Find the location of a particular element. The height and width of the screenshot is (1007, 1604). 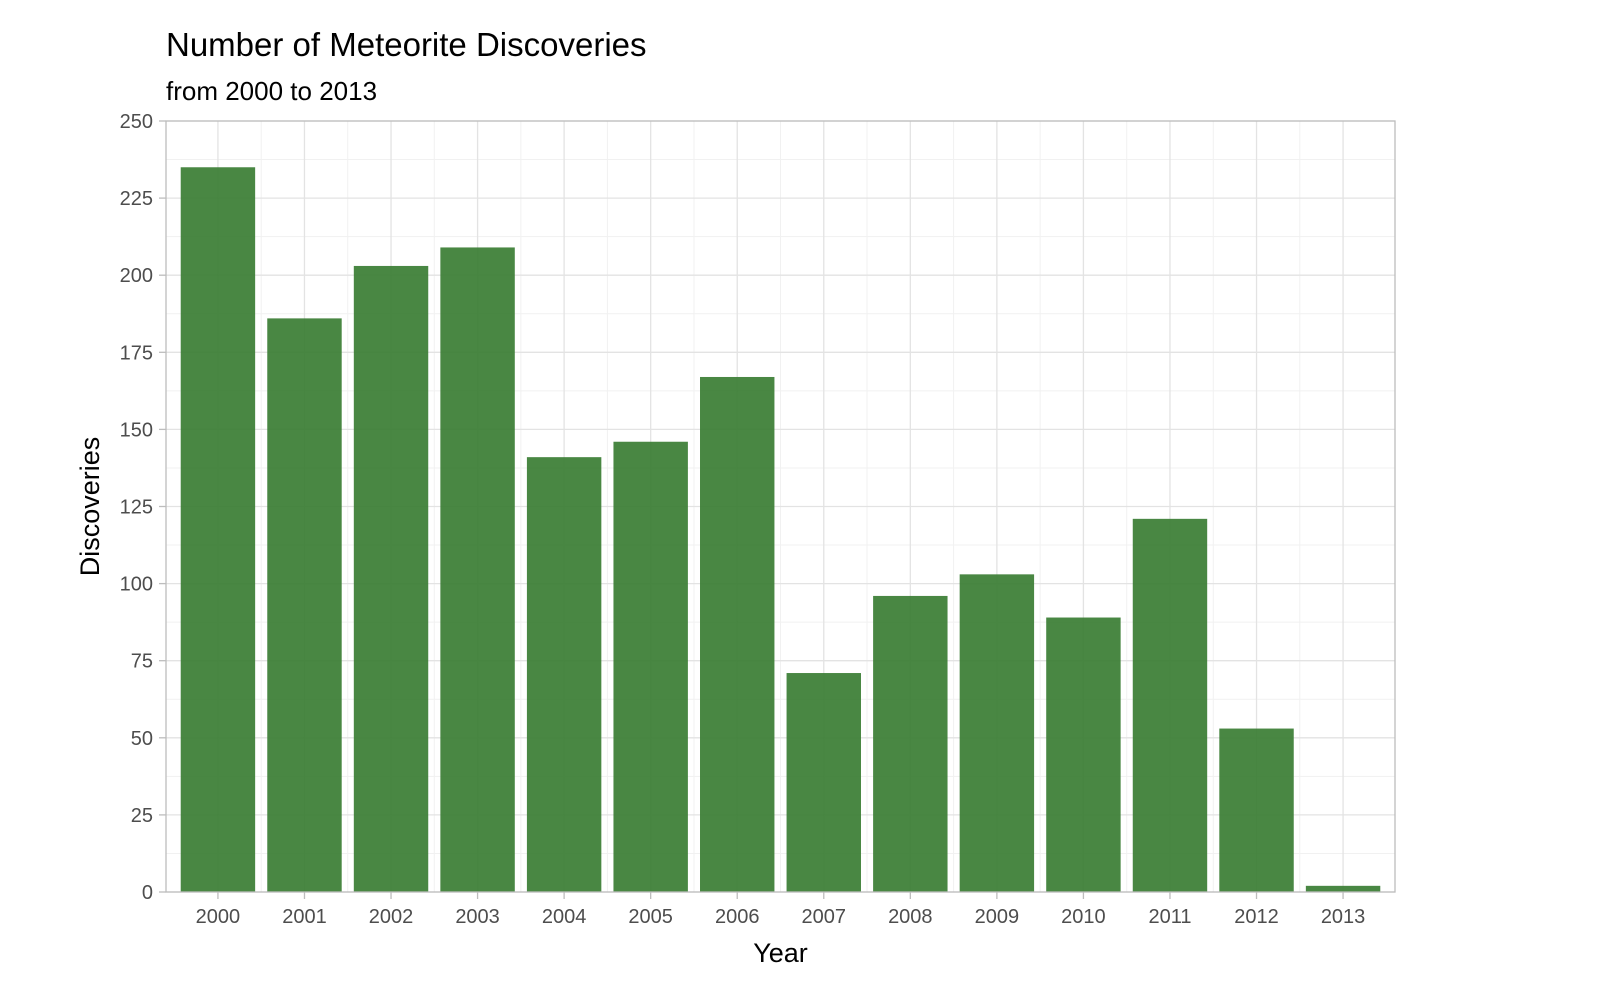

y-tick-label: 150 is located at coordinates (136, 430).